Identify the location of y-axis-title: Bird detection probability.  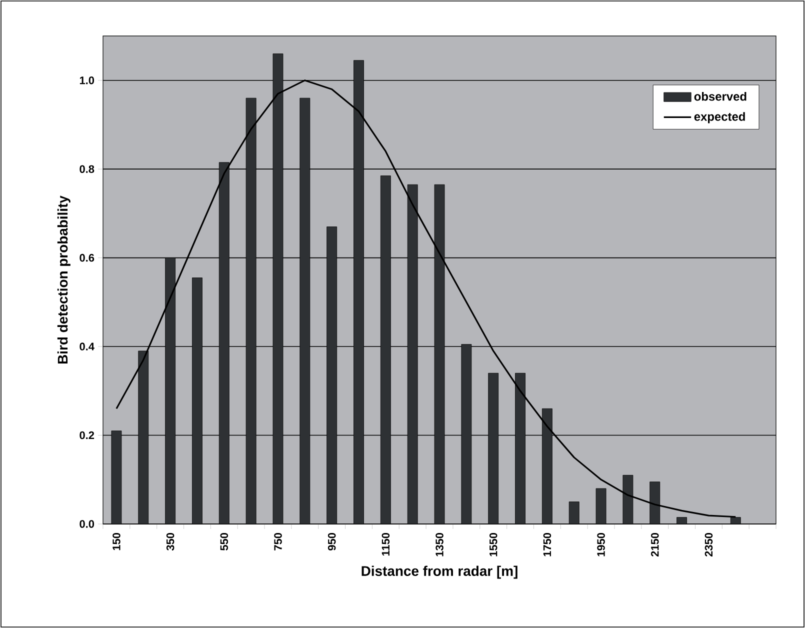
(63, 280).